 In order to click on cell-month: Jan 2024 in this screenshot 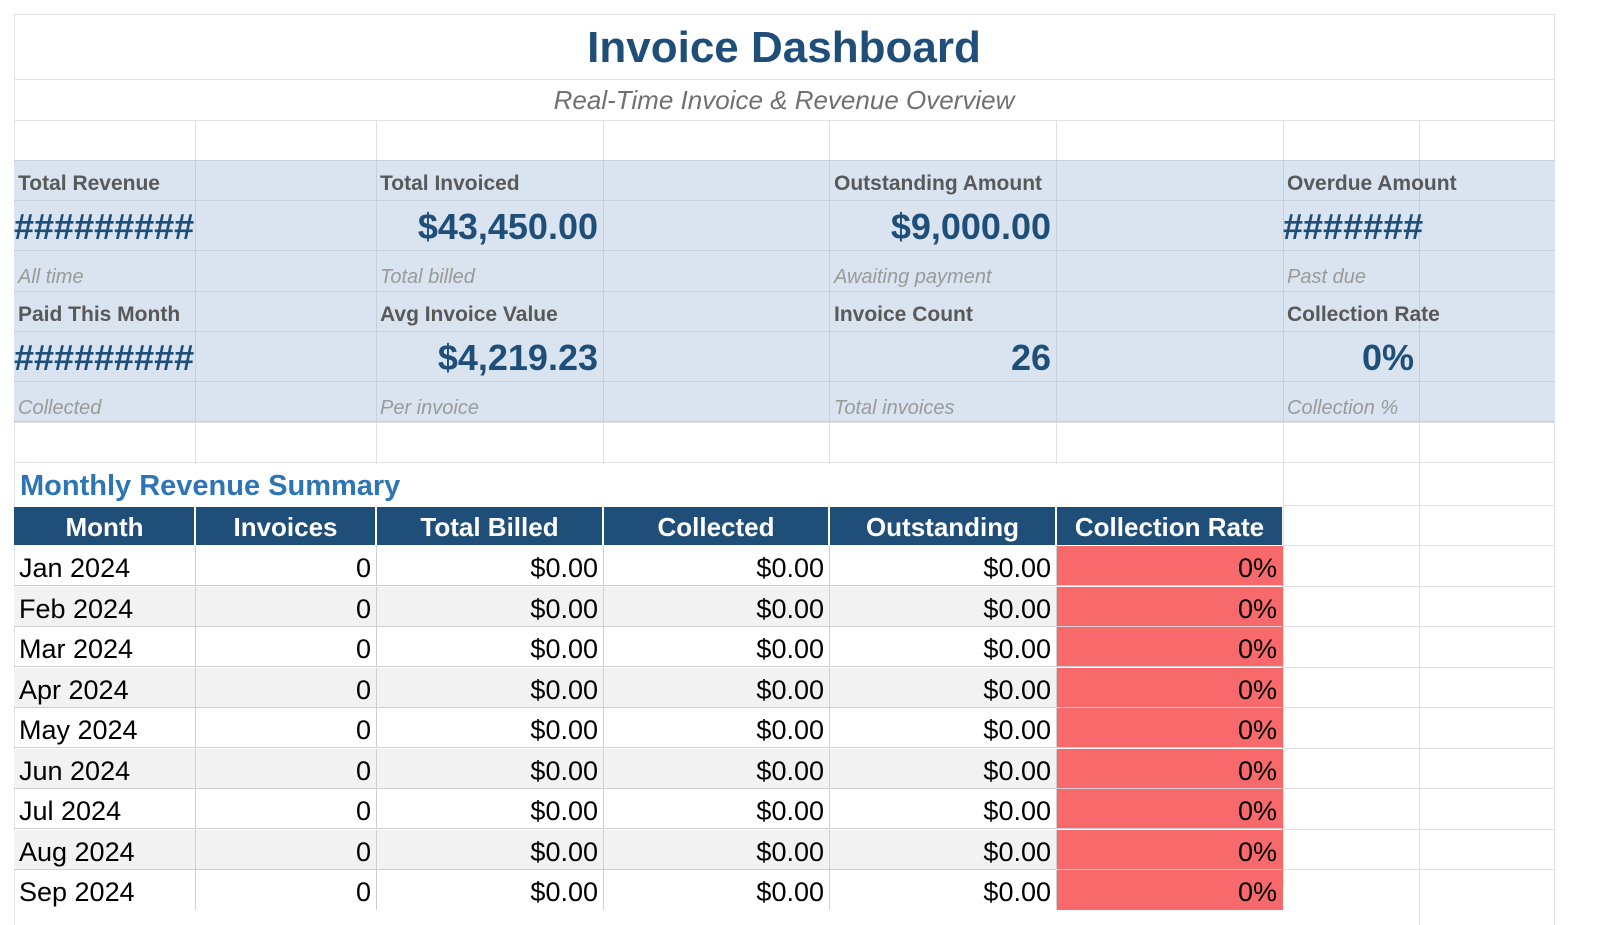, I will do `click(106, 566)`.